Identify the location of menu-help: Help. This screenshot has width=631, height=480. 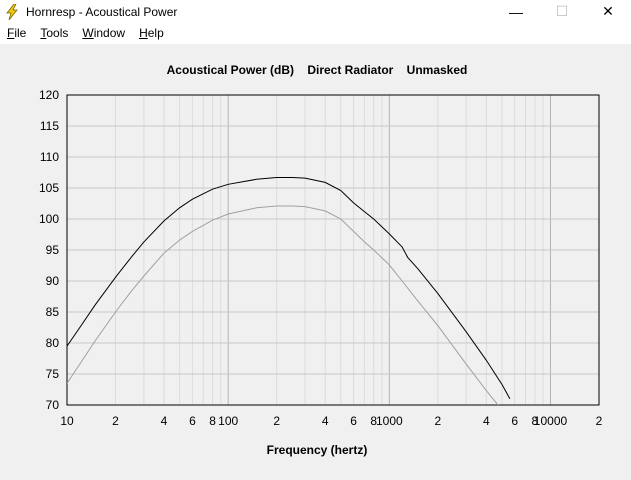
(151, 33).